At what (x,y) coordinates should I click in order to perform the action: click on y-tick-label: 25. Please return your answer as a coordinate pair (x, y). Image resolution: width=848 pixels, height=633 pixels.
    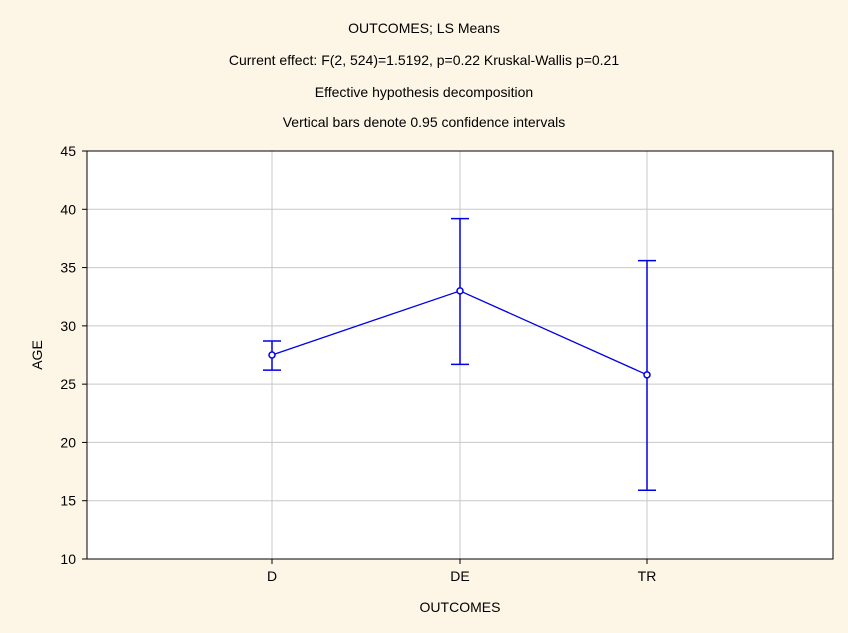
    Looking at the image, I should click on (68, 384).